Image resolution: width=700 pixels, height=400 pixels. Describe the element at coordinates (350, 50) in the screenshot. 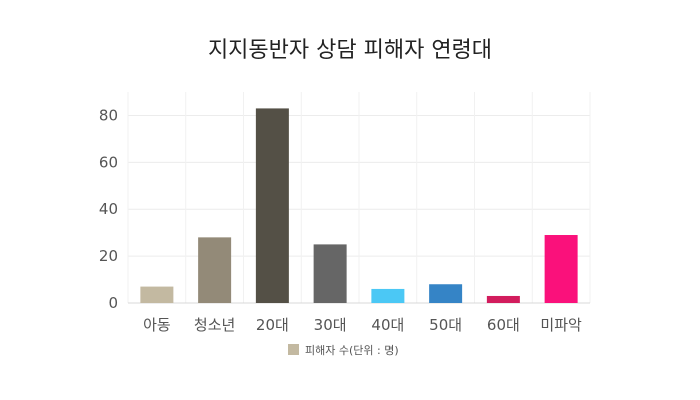

I see `chart-title: 지지동반자 상담 피해자 연령대` at that location.